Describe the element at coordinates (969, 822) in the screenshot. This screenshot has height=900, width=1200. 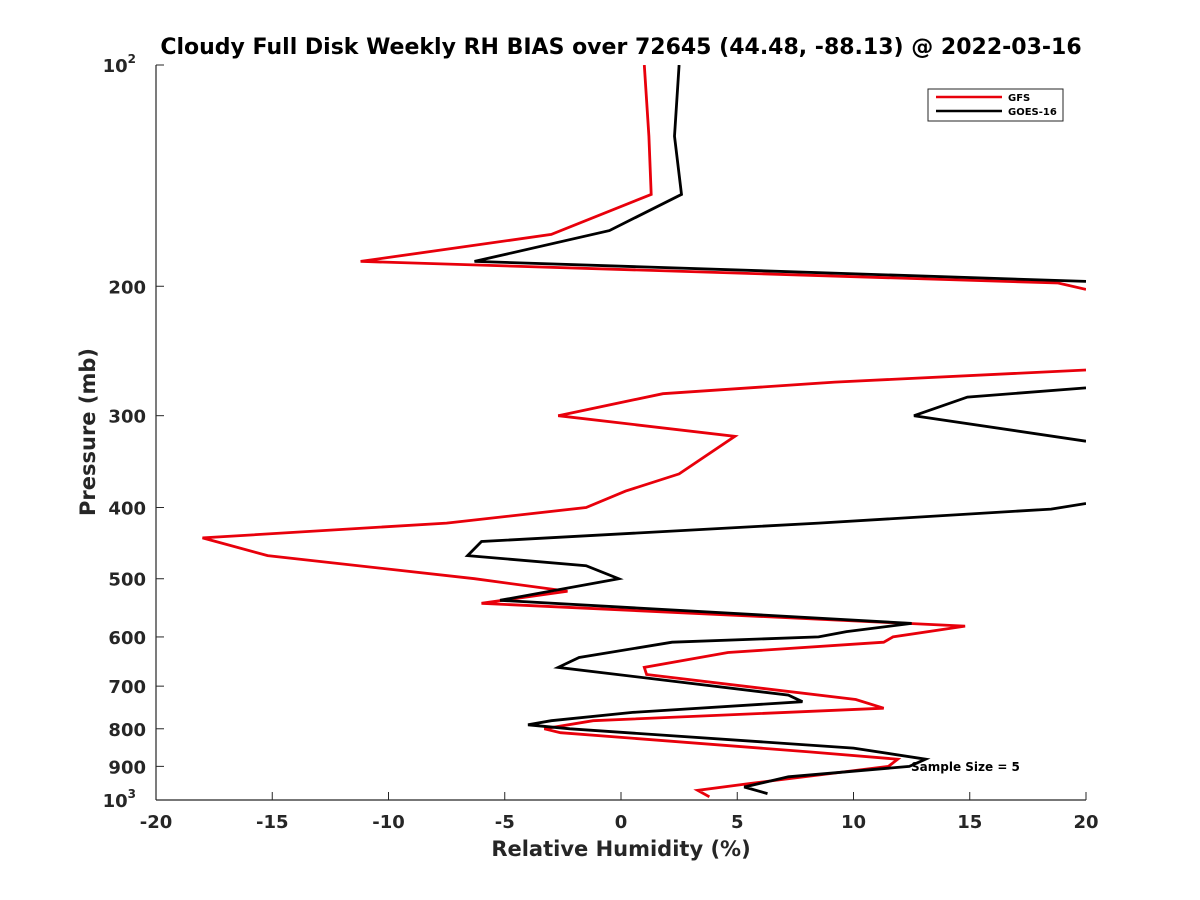
I see `x-tick-label: 15` at that location.